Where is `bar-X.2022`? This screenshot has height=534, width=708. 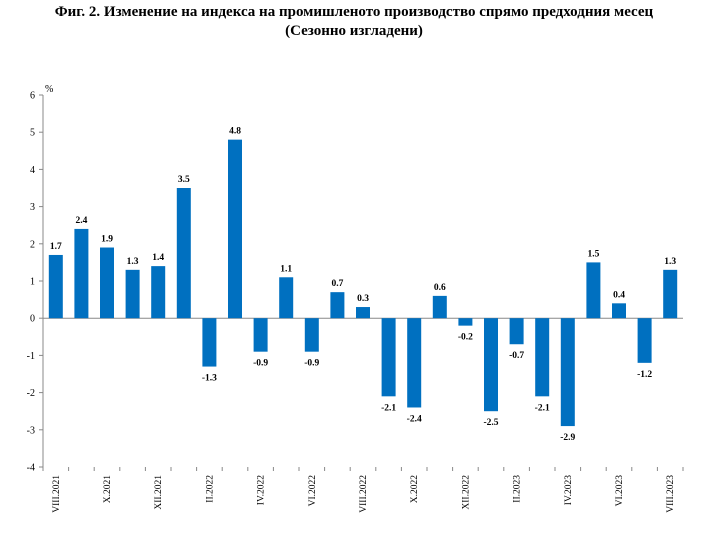
bar-X.2022 is located at coordinates (414, 363).